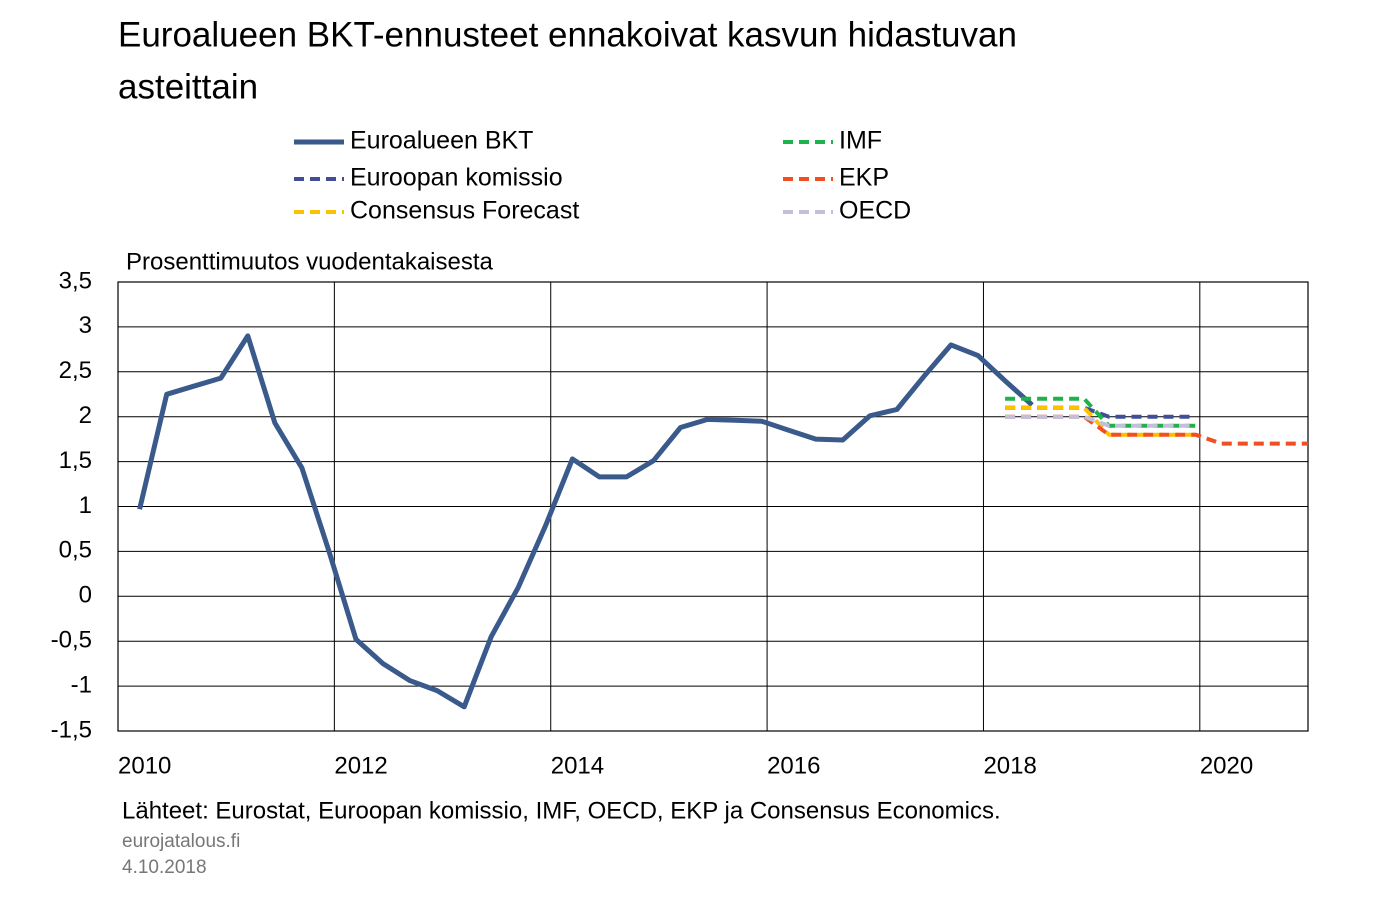  What do you see at coordinates (441, 141) in the screenshot?
I see `legend-label: Euroalueen BKT` at bounding box center [441, 141].